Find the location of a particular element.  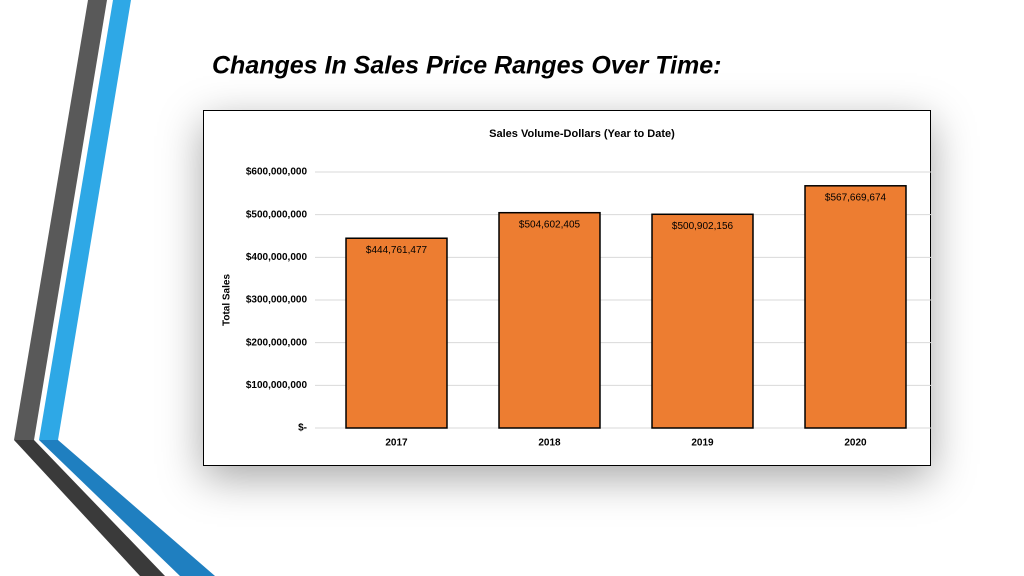

y-tick-label: $400,000,000 is located at coordinates (277, 257).